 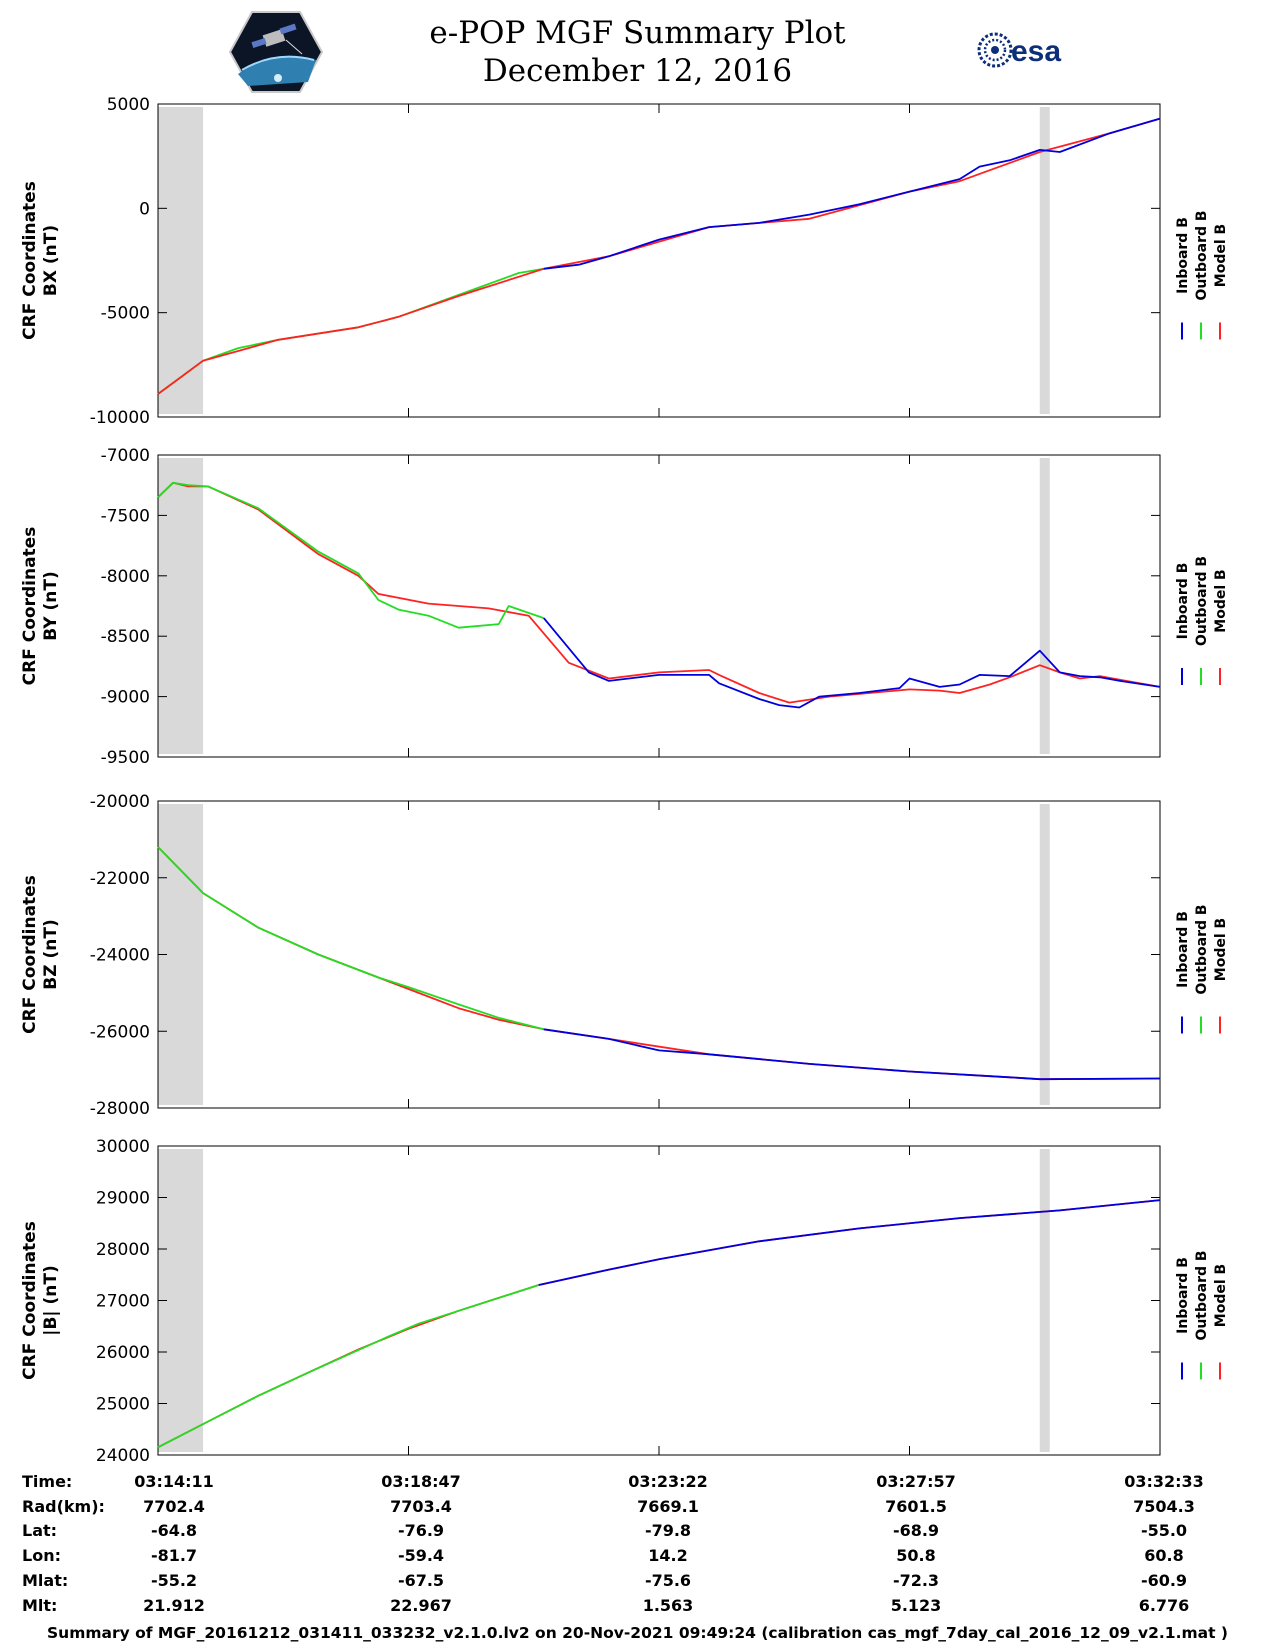 What do you see at coordinates (421, 1605) in the screenshot?
I see `orbit-info-value: 22.967` at bounding box center [421, 1605].